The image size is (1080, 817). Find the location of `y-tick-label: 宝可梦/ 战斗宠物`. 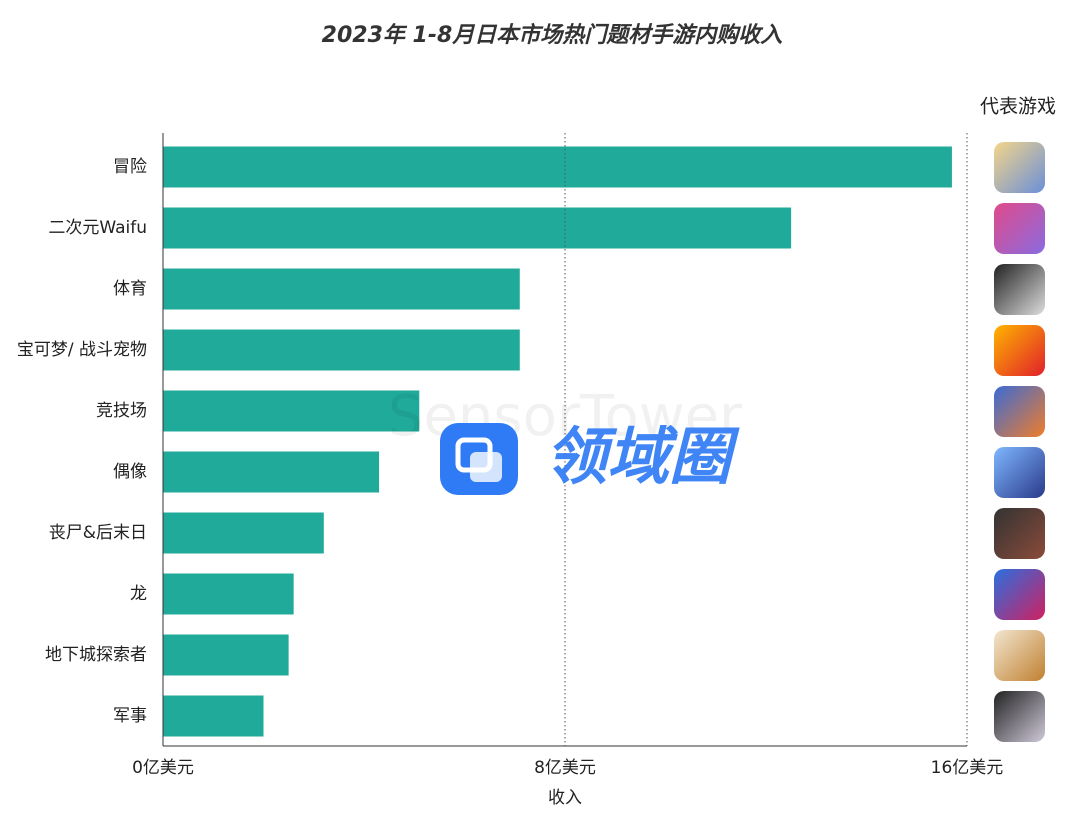

y-tick-label: 宝可梦/ 战斗宠物 is located at coordinates (82, 350).